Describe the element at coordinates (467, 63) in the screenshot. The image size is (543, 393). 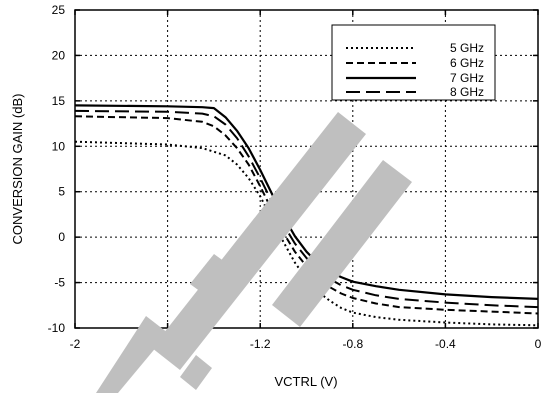
I see `legend-label: 6 GHz` at that location.